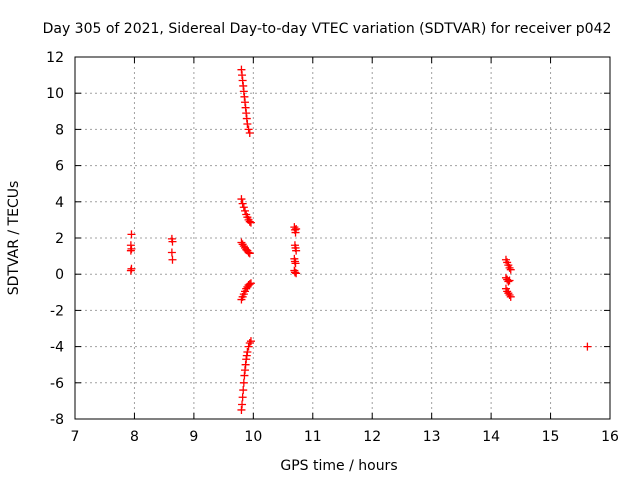 The image size is (640, 480). Describe the element at coordinates (491, 437) in the screenshot. I see `x-tick-label: 14` at that location.